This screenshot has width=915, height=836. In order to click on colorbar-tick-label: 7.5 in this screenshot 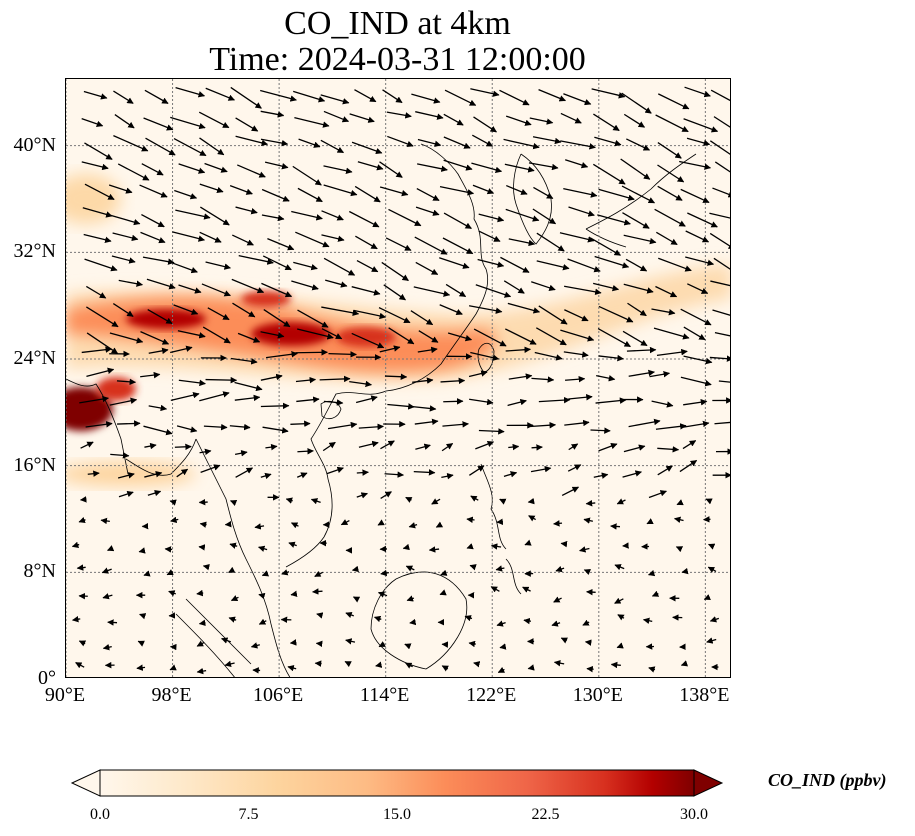, I will do `click(248, 814)`.